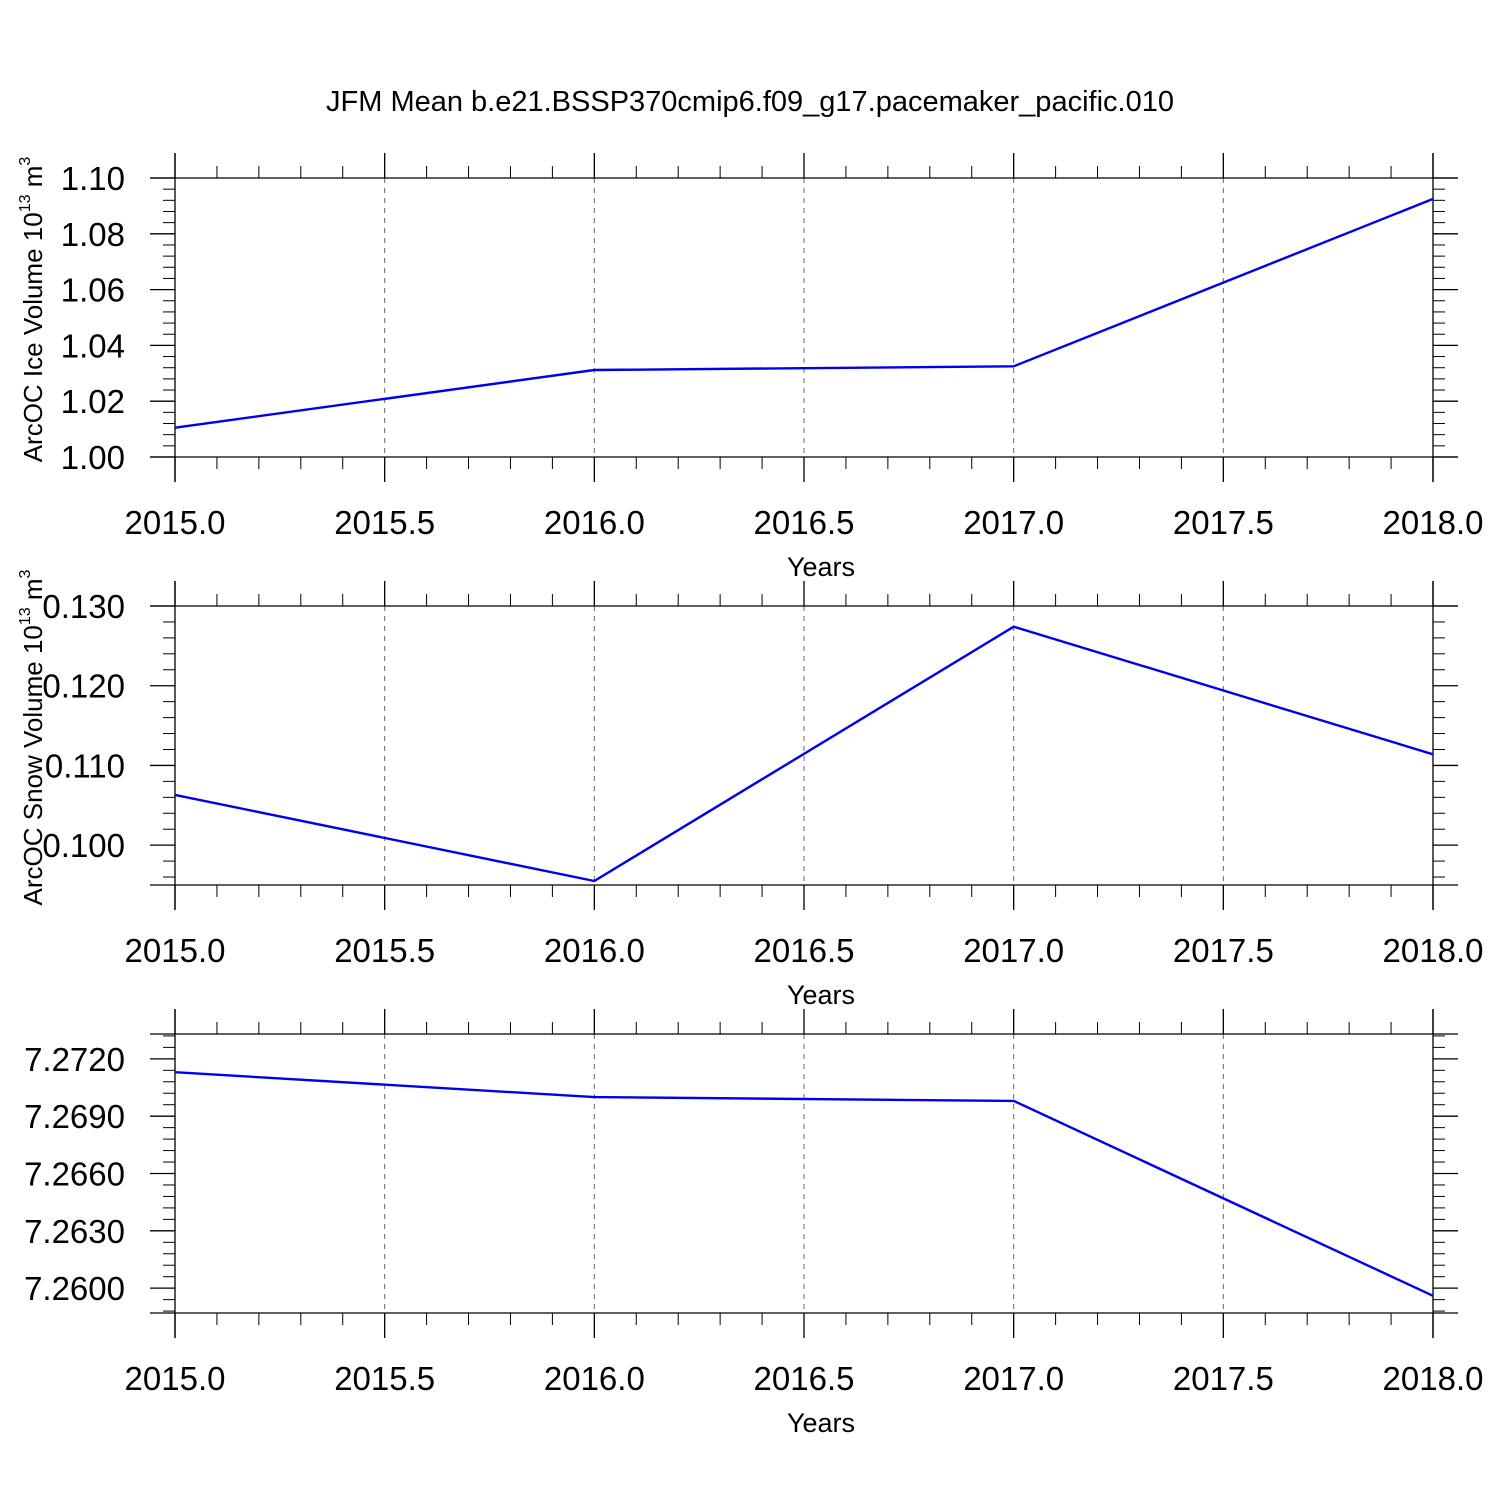 Image resolution: width=1500 pixels, height=1500 pixels. What do you see at coordinates (85, 765) in the screenshot?
I see `y-tick-label: 0.110` at bounding box center [85, 765].